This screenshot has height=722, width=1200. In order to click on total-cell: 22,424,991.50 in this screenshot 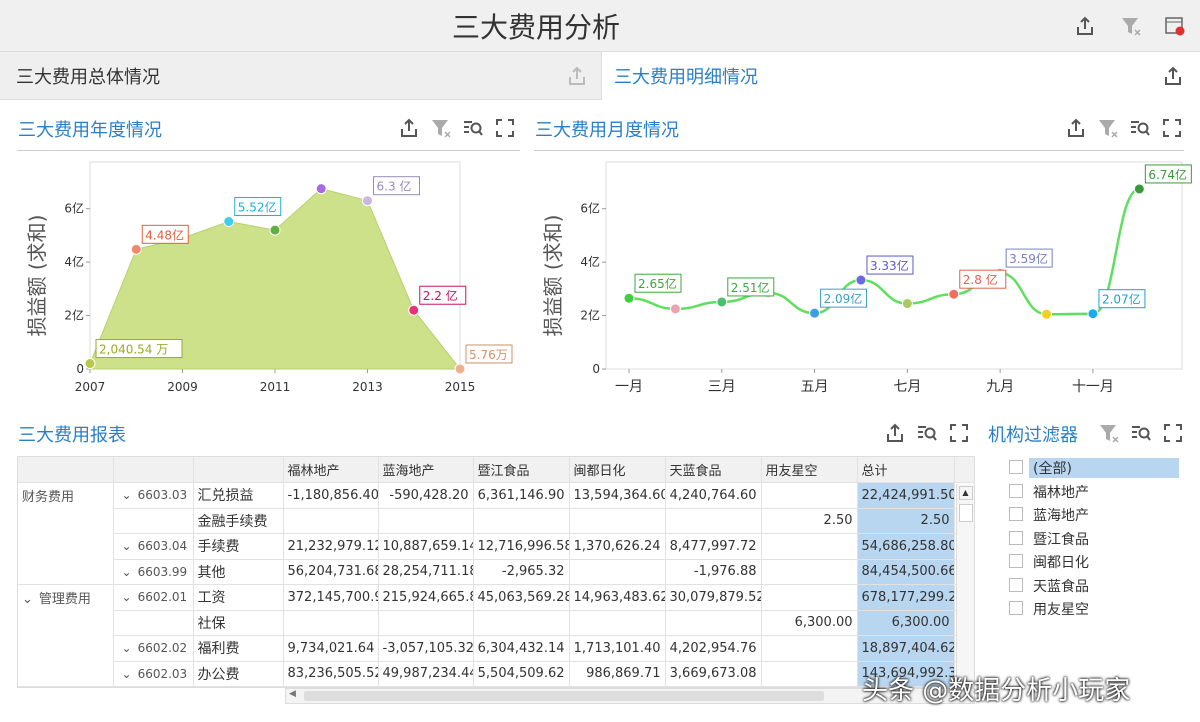, I will do `click(906, 495)`.